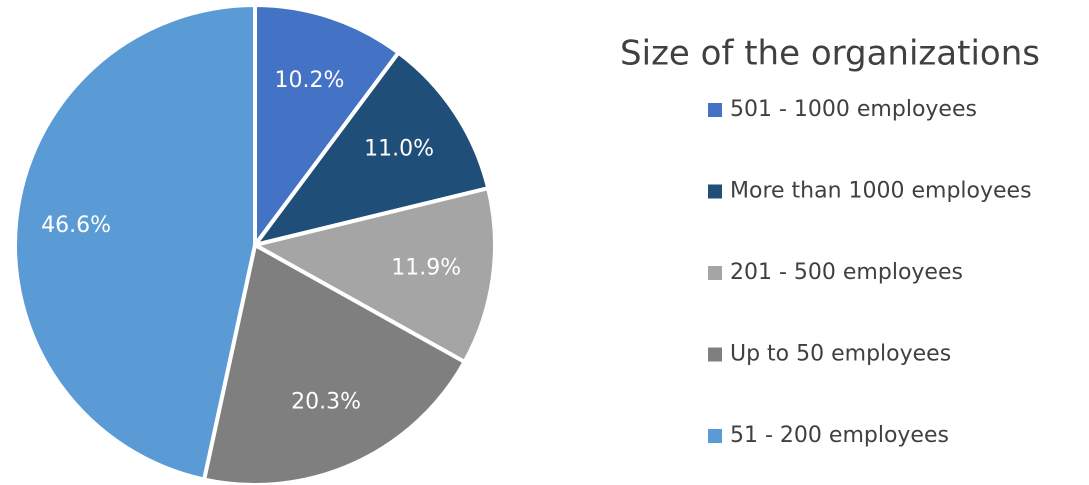 This screenshot has width=1089, height=485. Describe the element at coordinates (853, 109) in the screenshot. I see `legend-label: 501 - 1000 employees` at that location.